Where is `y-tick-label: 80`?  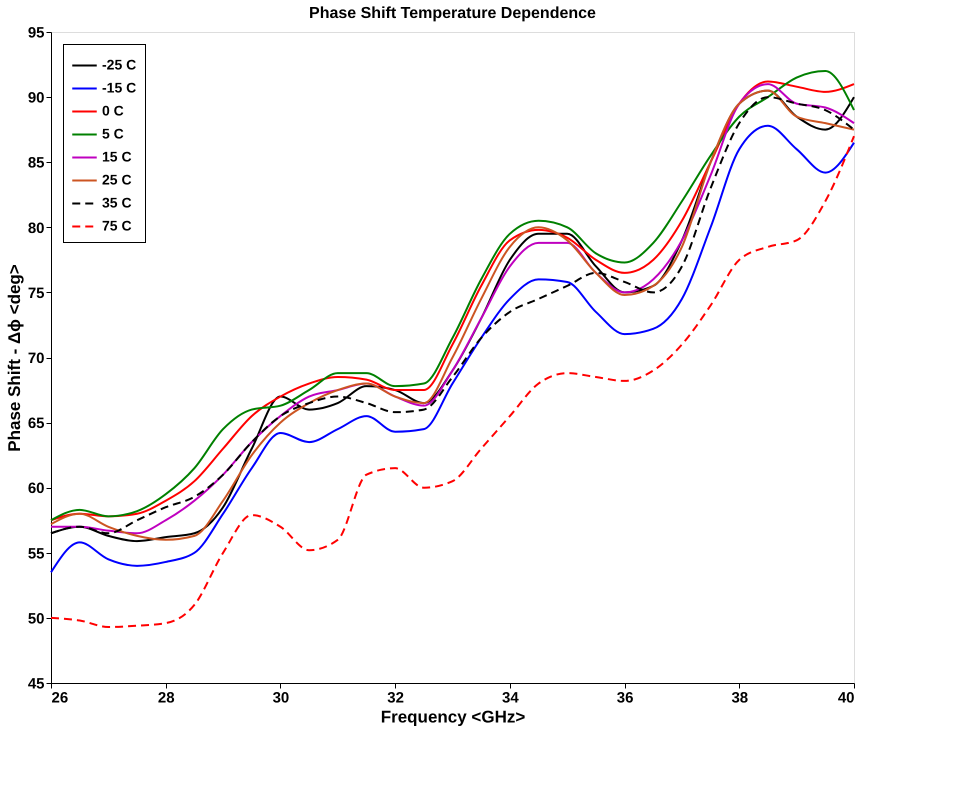
y-tick-label: 80 is located at coordinates (36, 228).